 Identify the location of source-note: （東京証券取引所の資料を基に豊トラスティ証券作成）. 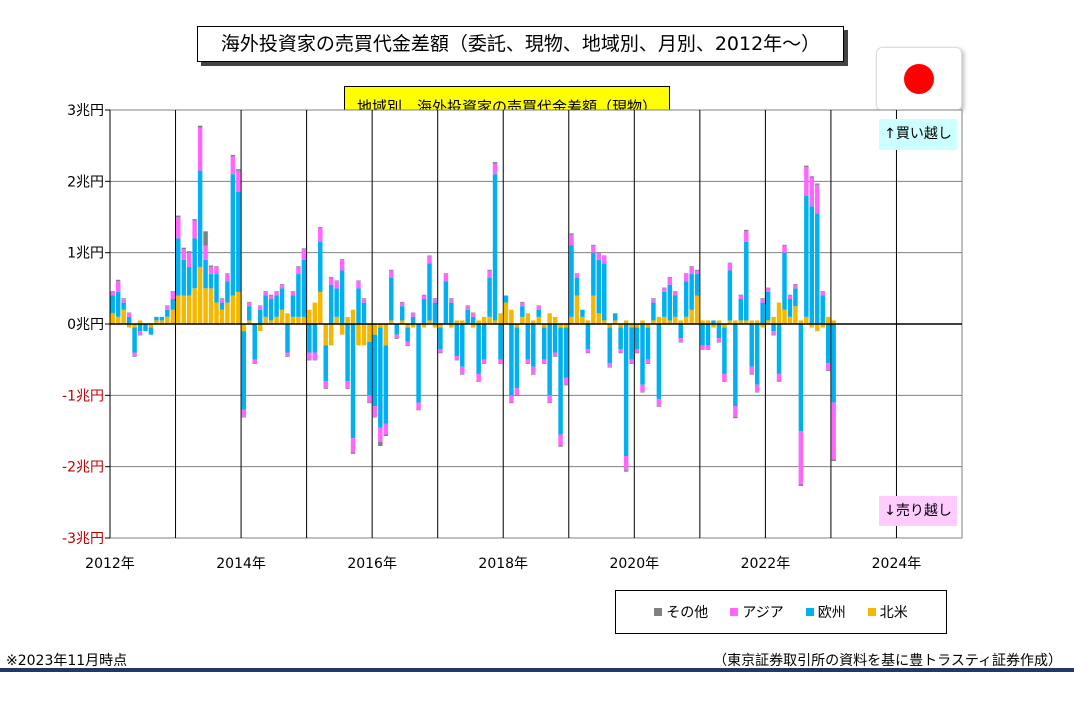
(887, 661).